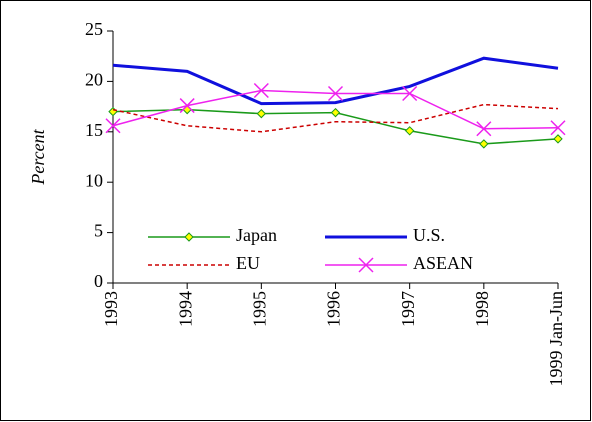 This screenshot has height=422, width=592. What do you see at coordinates (256, 235) in the screenshot?
I see `legend-label: Japan` at bounding box center [256, 235].